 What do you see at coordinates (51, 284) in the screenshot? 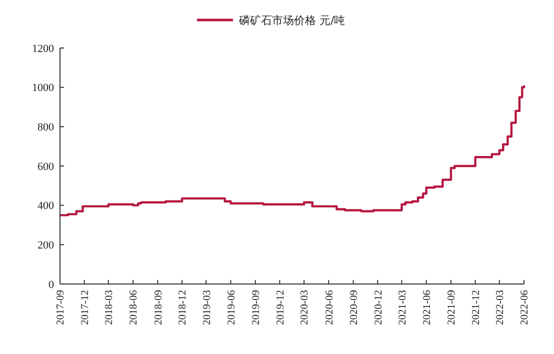
I see `y-tick-label: 0` at bounding box center [51, 284].